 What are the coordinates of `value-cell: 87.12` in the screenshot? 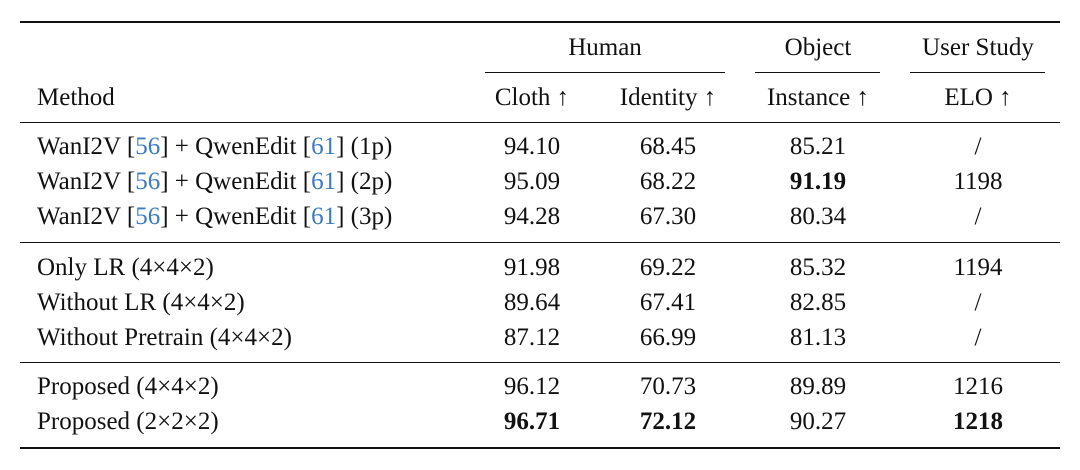 It's located at (532, 337).